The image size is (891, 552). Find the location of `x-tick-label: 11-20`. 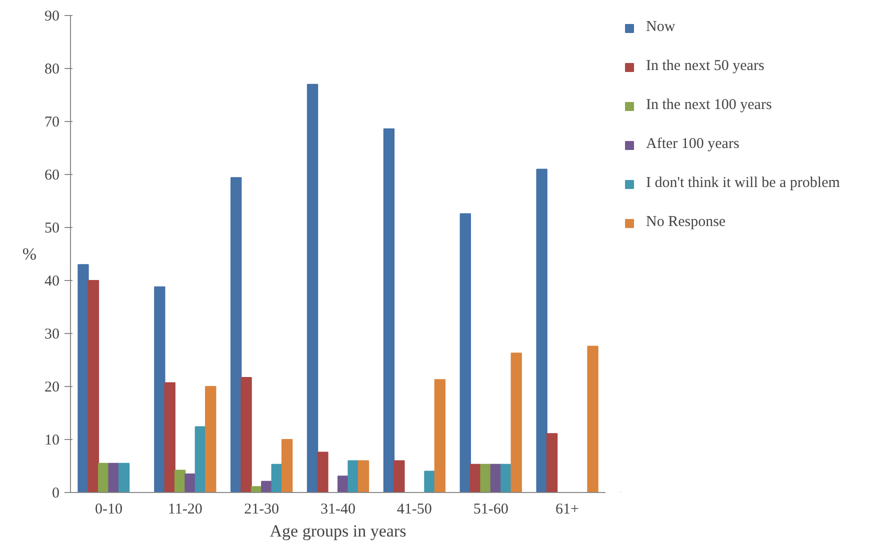

x-tick-label: 11-20 is located at coordinates (185, 510).